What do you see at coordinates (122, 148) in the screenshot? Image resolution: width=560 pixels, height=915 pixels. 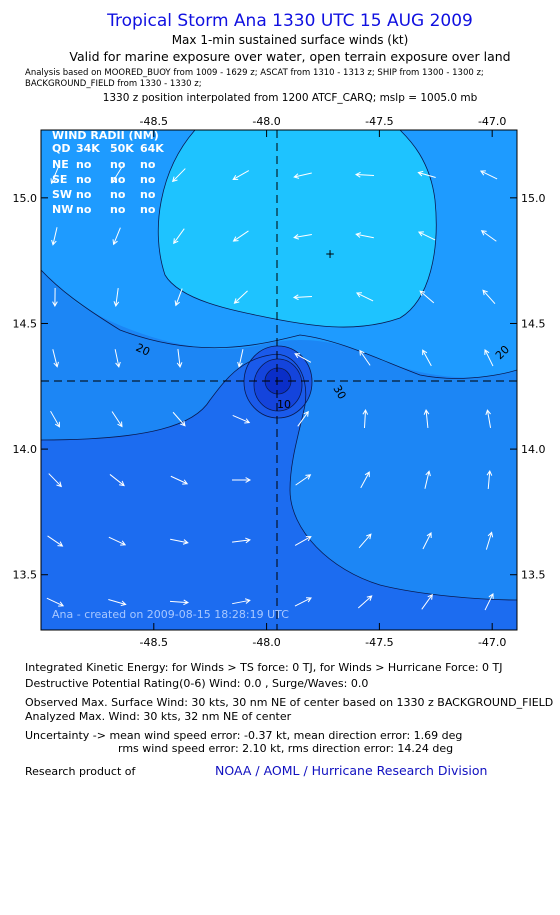 I see `wind-radii-header: 50K` at bounding box center [122, 148].